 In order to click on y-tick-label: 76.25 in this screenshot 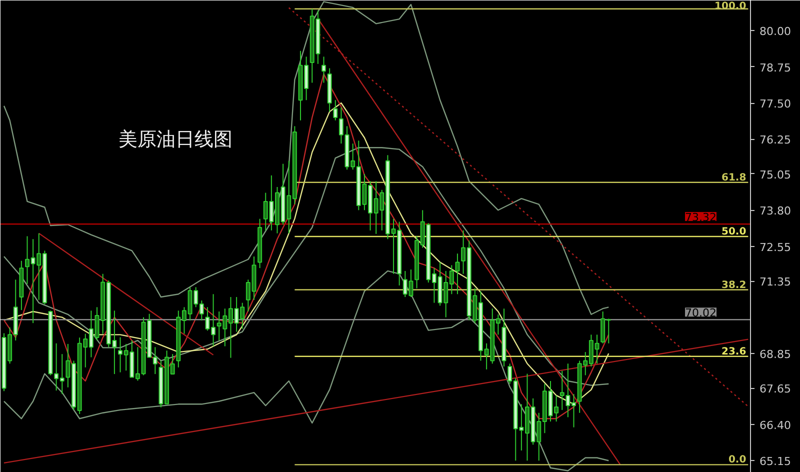, I will do `click(775, 140)`.